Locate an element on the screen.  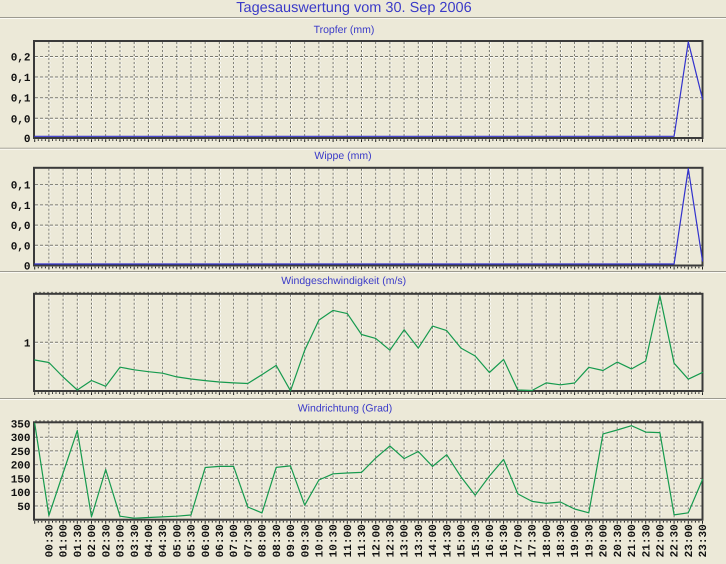
svg-text: 11:30 is located at coordinates (363, 540).